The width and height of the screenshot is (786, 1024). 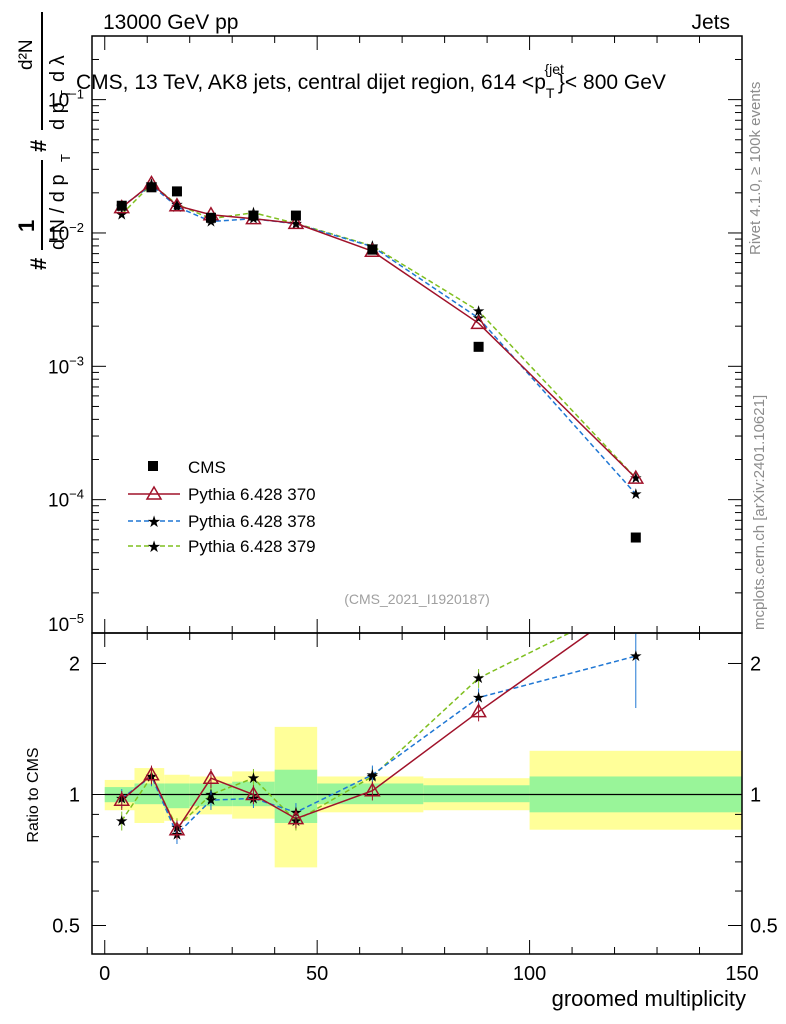 What do you see at coordinates (755, 168) in the screenshot?
I see `rivet-label: Rivet 4.1.0, ≥ 100k events` at bounding box center [755, 168].